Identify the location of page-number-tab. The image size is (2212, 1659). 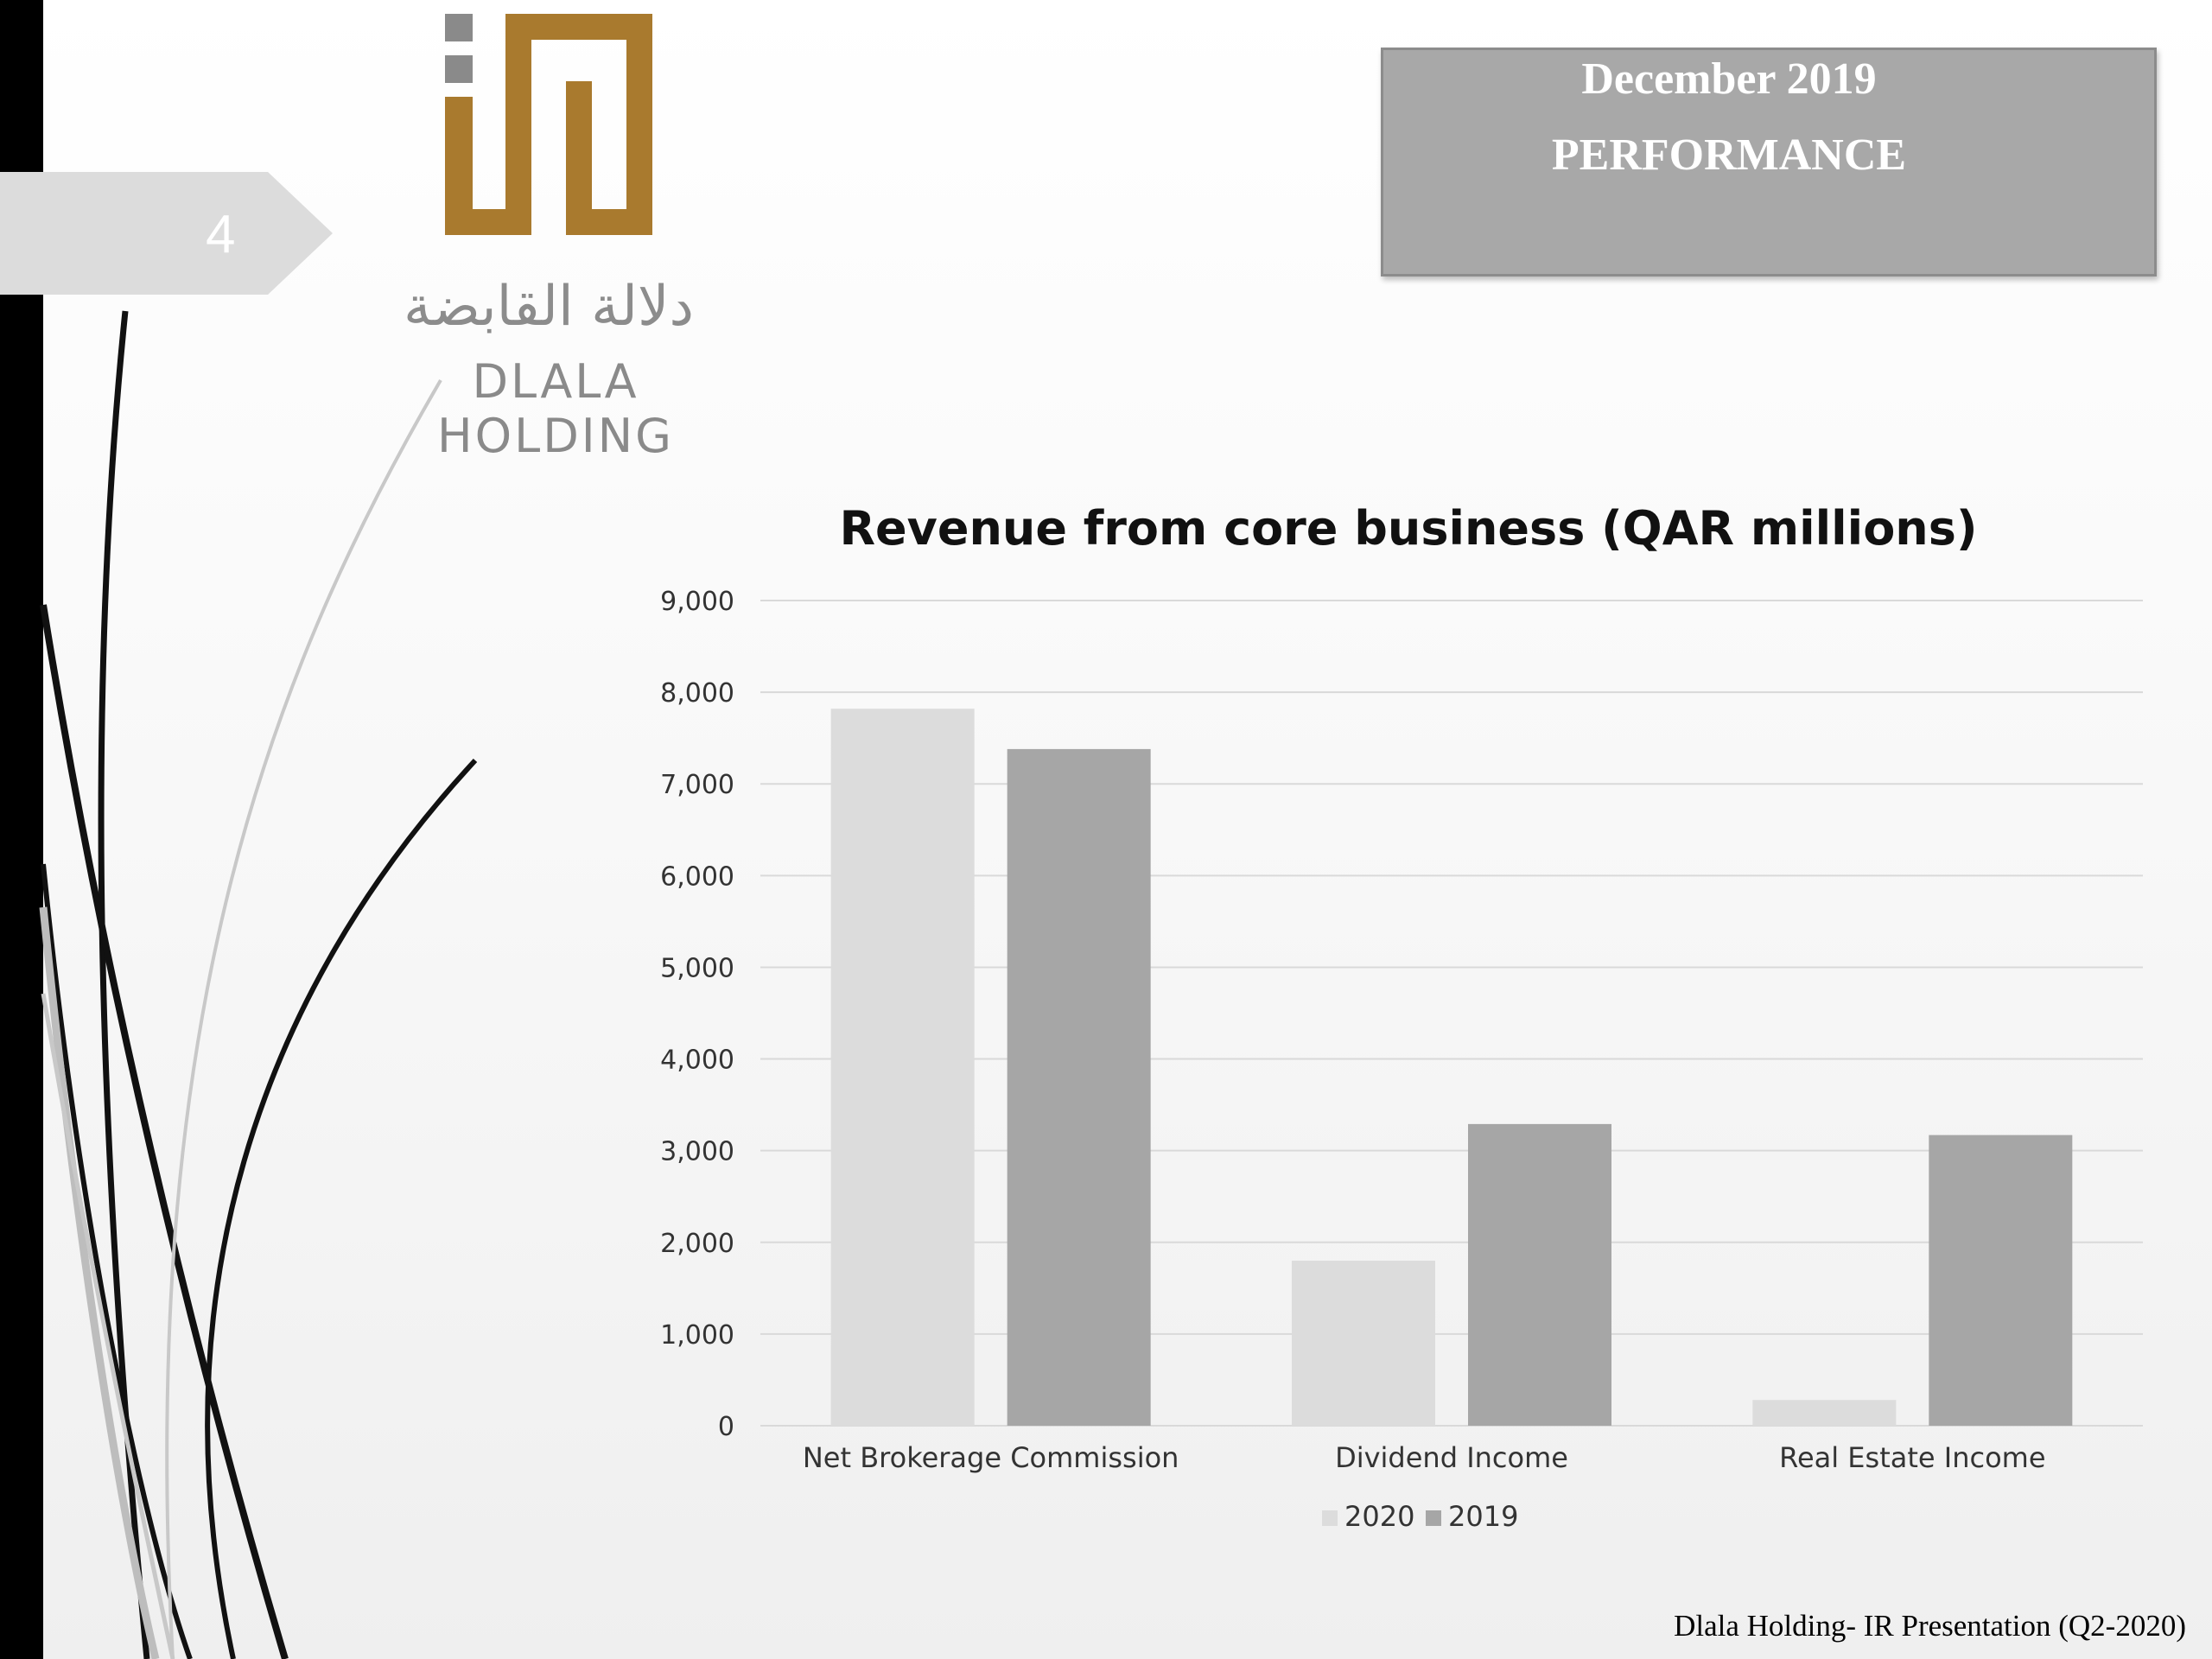
(166, 233).